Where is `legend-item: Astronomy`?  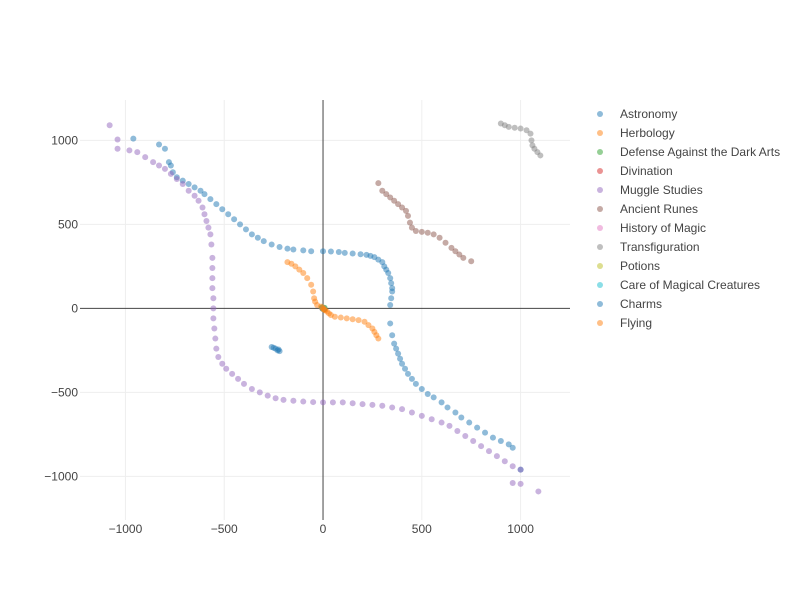
legend-item: Astronomy is located at coordinates (637, 114).